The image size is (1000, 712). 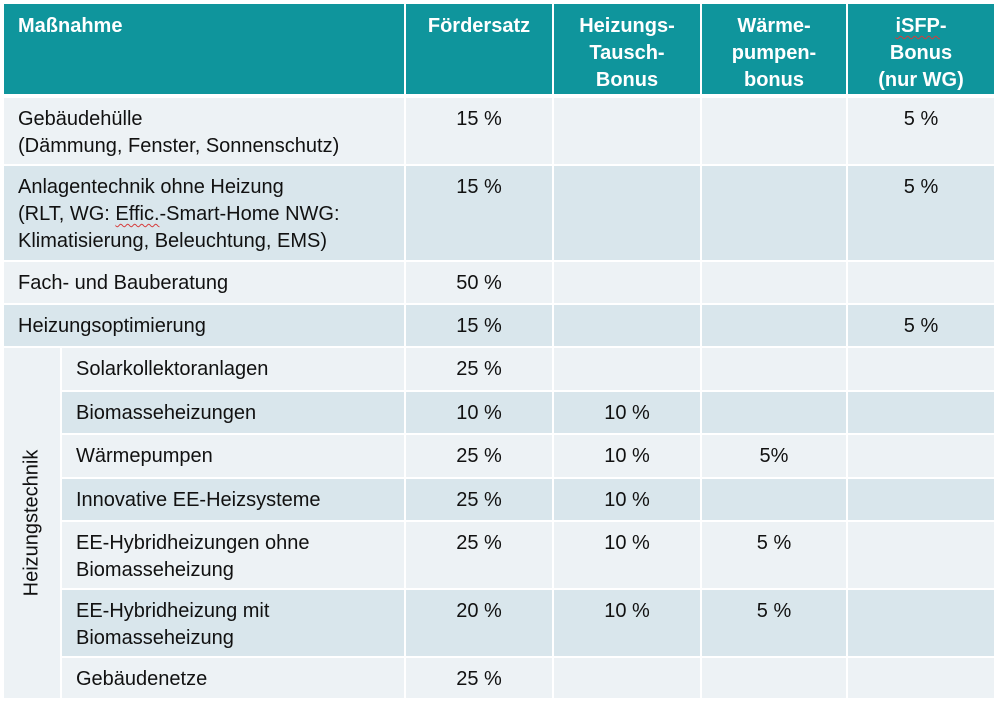 I want to click on header-waermepumpen-line: pumpen-, so click(x=774, y=53).